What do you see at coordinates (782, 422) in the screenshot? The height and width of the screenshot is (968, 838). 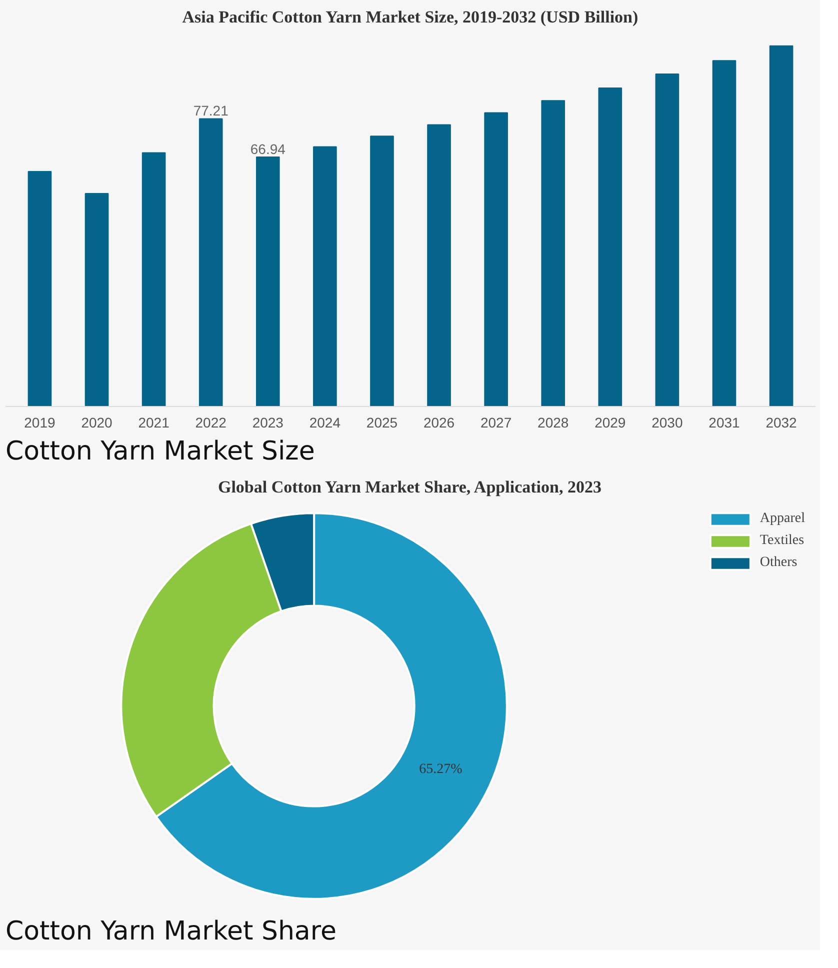 I see `x-tick-label: 2032` at bounding box center [782, 422].